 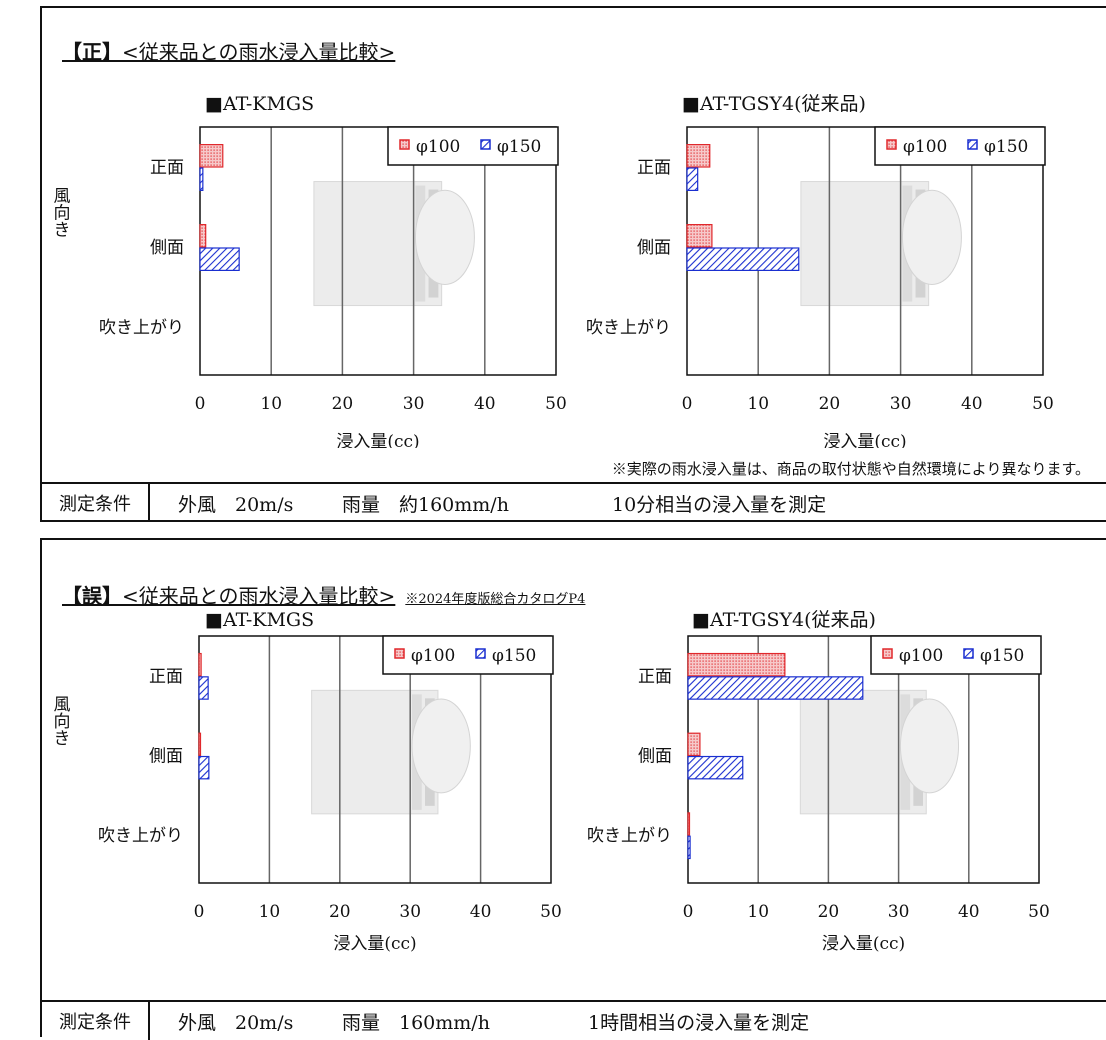 What do you see at coordinates (699, 1022) in the screenshot?
I see `condition-measure: 1時間相当の浸入量を測定` at bounding box center [699, 1022].